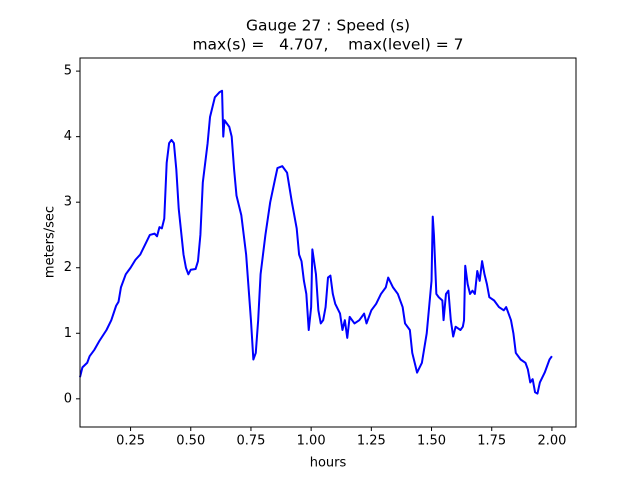 Image resolution: width=640 pixels, height=480 pixels. I want to click on chart-subtitle: max(s) = 4.707, max(level) = 7, so click(327, 45).